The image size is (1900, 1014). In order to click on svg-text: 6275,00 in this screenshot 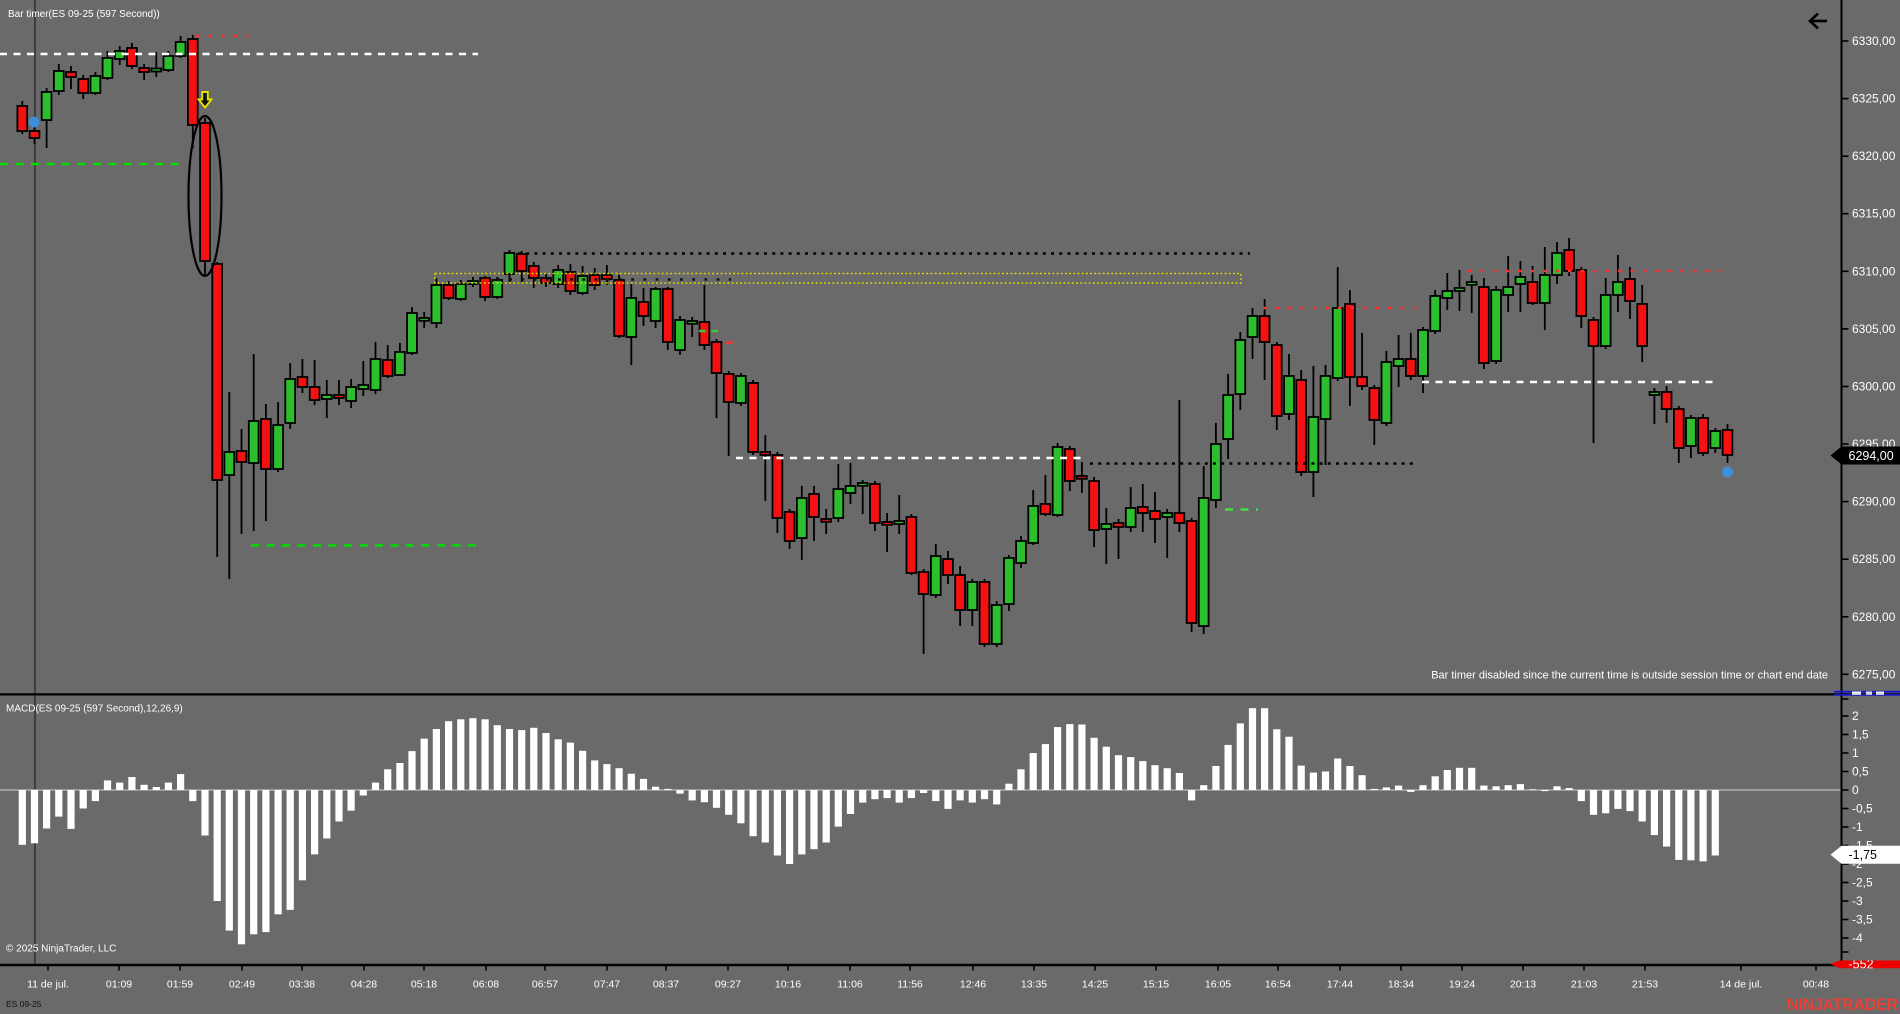, I will do `click(1874, 674)`.